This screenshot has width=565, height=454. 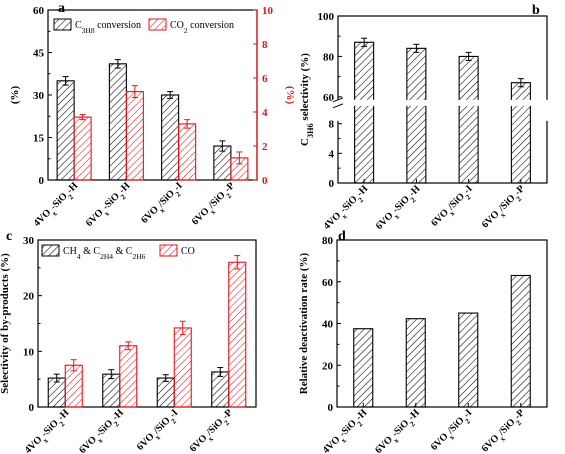 What do you see at coordinates (5, 323) in the screenshot?
I see `y-axis-label: Selectivity of by-products (%)` at bounding box center [5, 323].